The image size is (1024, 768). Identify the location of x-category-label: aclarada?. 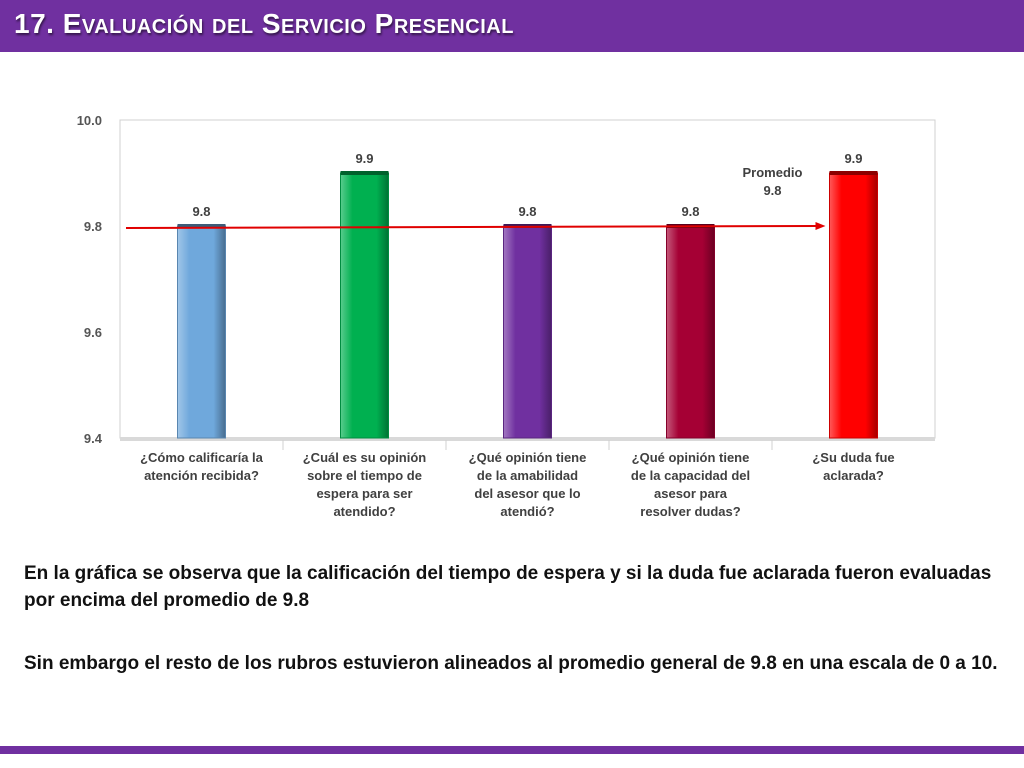
(853, 475).